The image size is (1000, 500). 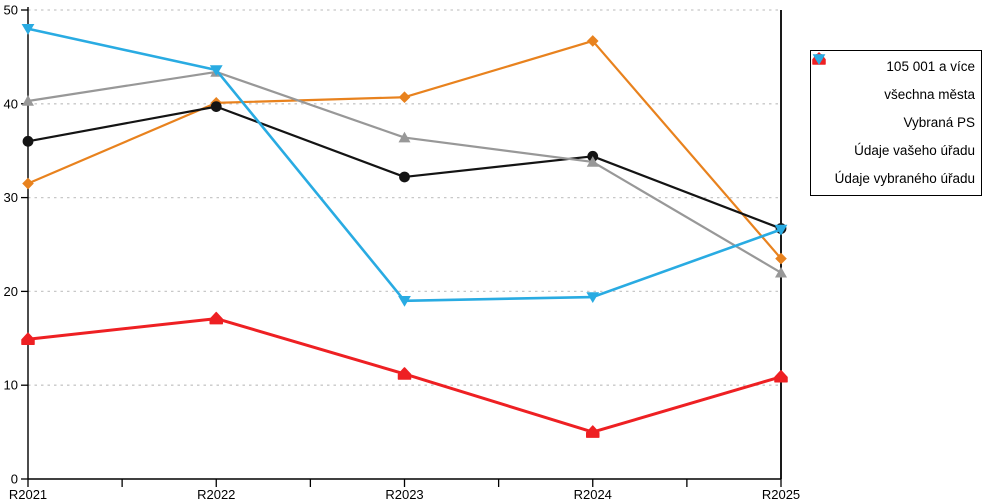 What do you see at coordinates (593, 493) in the screenshot?
I see `x-tick-label: R2024` at bounding box center [593, 493].